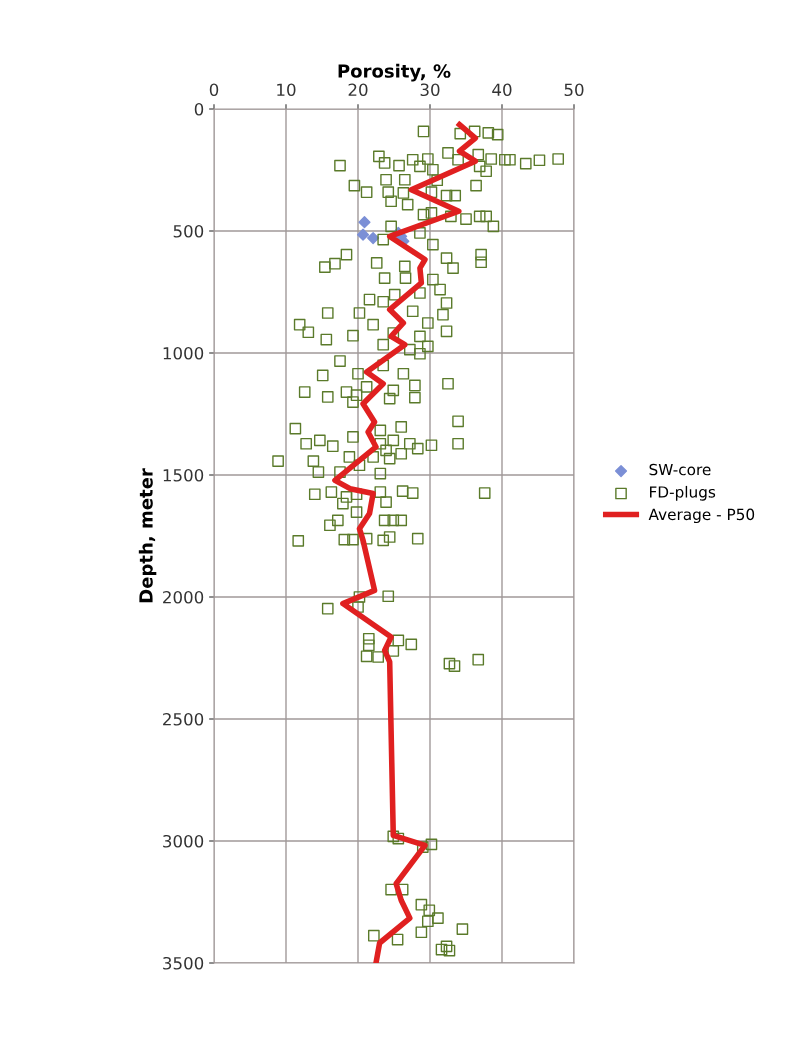 The width and height of the screenshot is (797, 1051). Describe the element at coordinates (286, 90) in the screenshot. I see `x-tick-label: 10` at that location.